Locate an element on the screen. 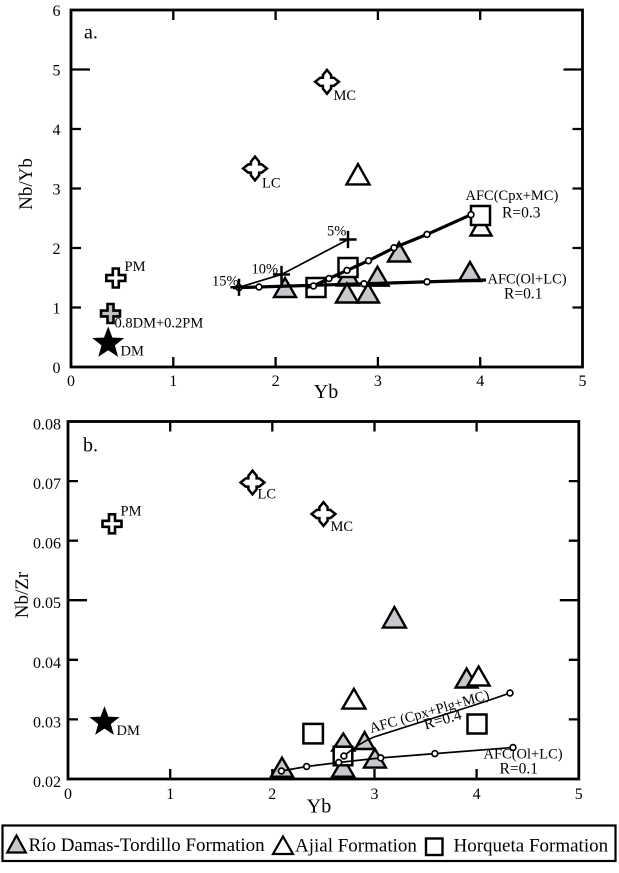 This screenshot has width=619, height=873. svg-text: a. is located at coordinates (91, 33).